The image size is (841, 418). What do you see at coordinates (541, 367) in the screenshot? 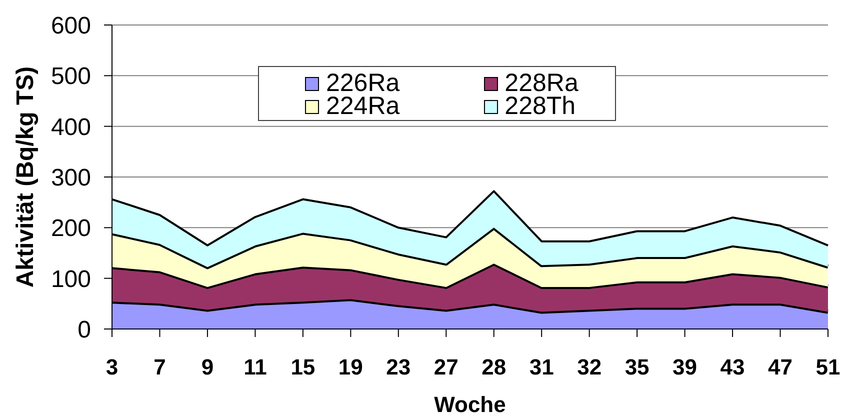
I see `x-tick-label: 31` at bounding box center [541, 367].